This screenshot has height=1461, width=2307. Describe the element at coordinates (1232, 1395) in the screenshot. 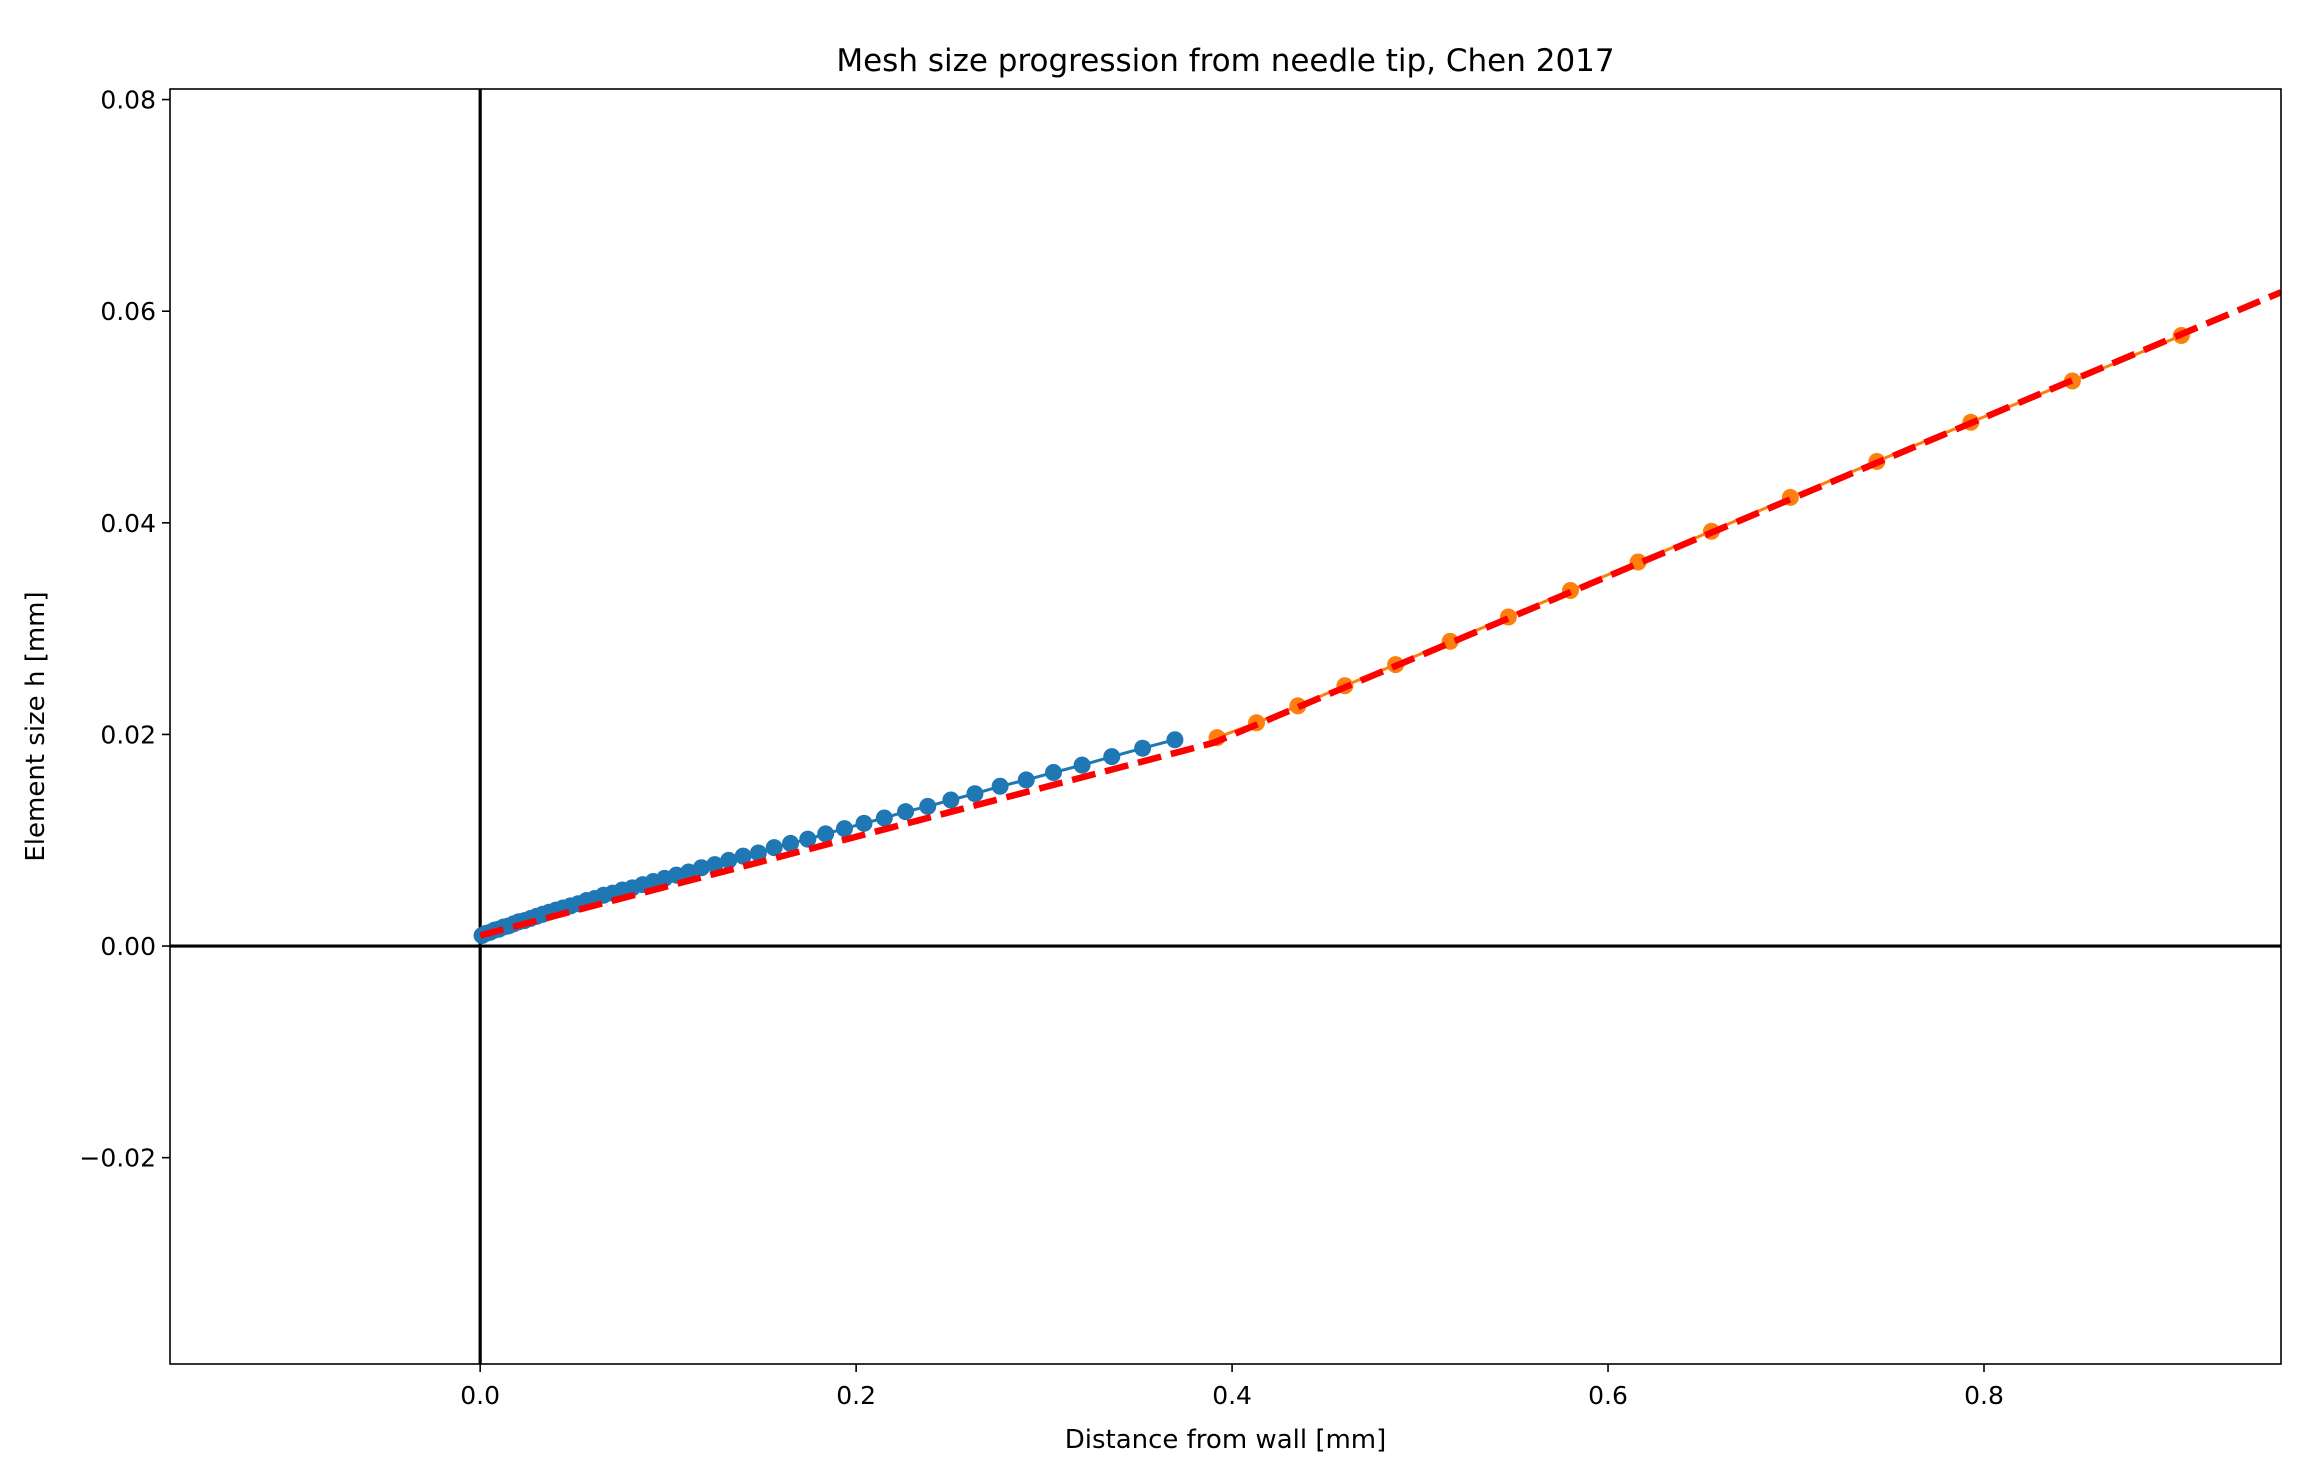

I see `x-tick-label: 0.4` at that location.